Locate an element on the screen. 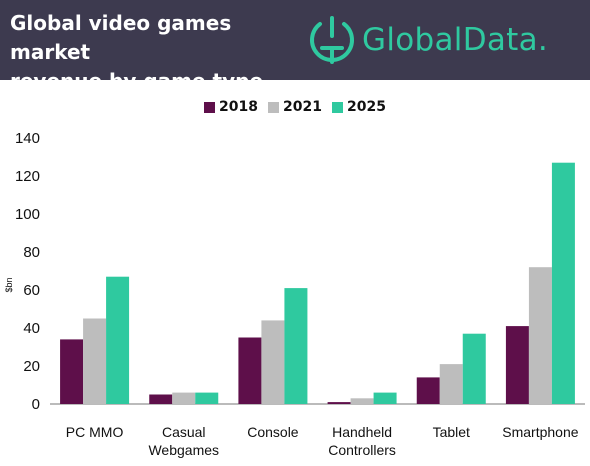 This screenshot has width=590, height=466. y-tick-label-60: 60 is located at coordinates (31, 290).